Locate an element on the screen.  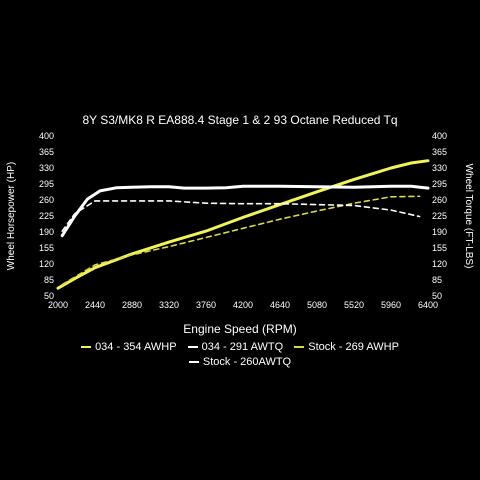
x-tick-label: 4640 is located at coordinates (280, 305).